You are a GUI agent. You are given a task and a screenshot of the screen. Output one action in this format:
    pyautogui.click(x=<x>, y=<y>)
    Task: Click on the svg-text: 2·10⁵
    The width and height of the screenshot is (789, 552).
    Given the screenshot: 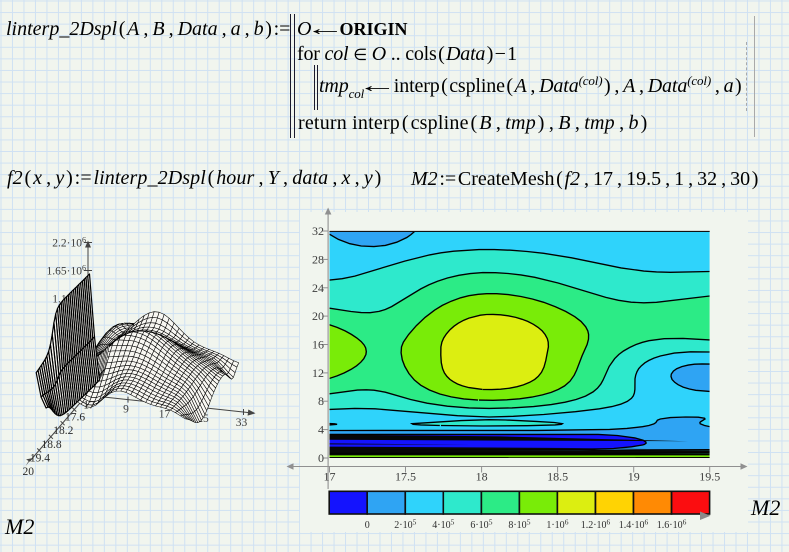 What is the action you would take?
    pyautogui.click(x=405, y=525)
    